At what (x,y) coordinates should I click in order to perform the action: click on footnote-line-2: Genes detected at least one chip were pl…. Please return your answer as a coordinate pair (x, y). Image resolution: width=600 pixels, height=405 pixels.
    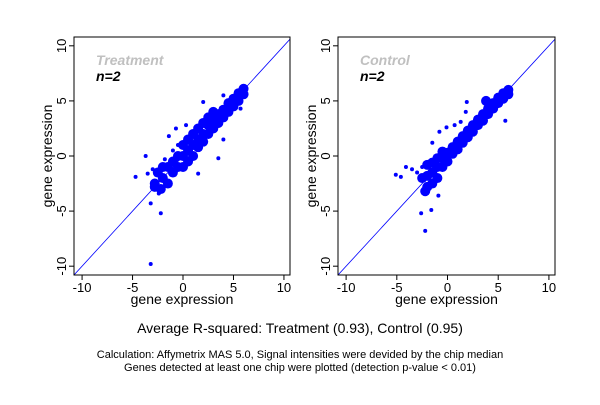
    Looking at the image, I should click on (300, 368).